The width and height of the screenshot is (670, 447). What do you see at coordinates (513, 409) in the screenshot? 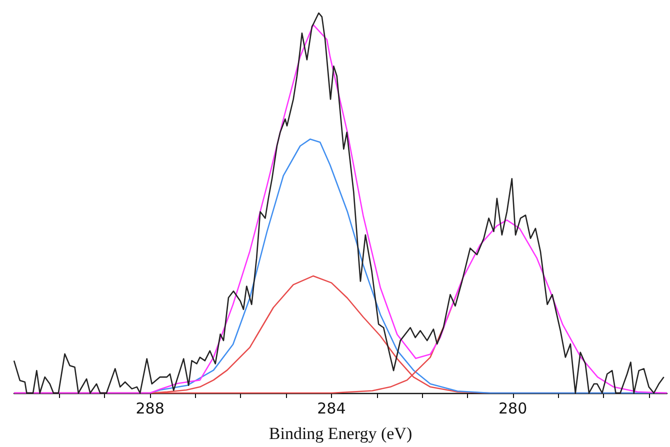
I see `x-tick-label: 280` at bounding box center [513, 409].